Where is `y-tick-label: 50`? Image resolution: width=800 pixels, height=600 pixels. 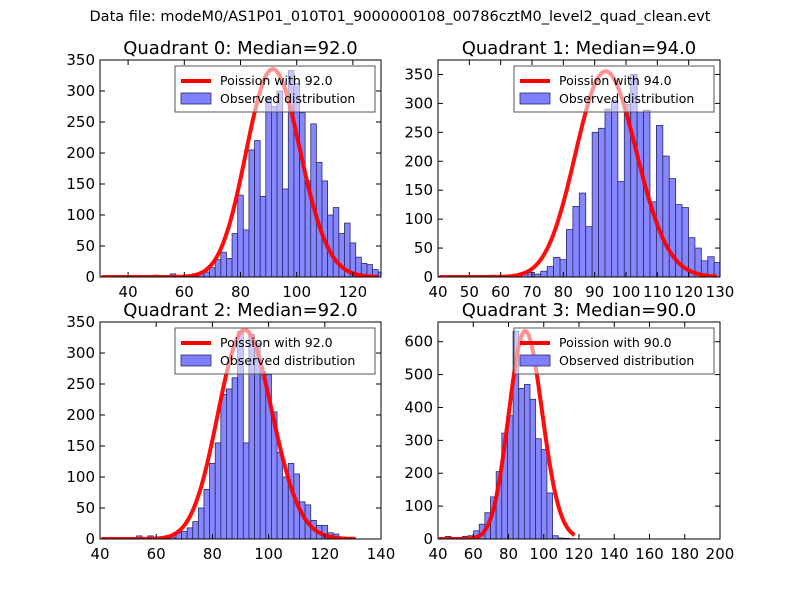 y-tick-label: 50 is located at coordinates (85, 508).